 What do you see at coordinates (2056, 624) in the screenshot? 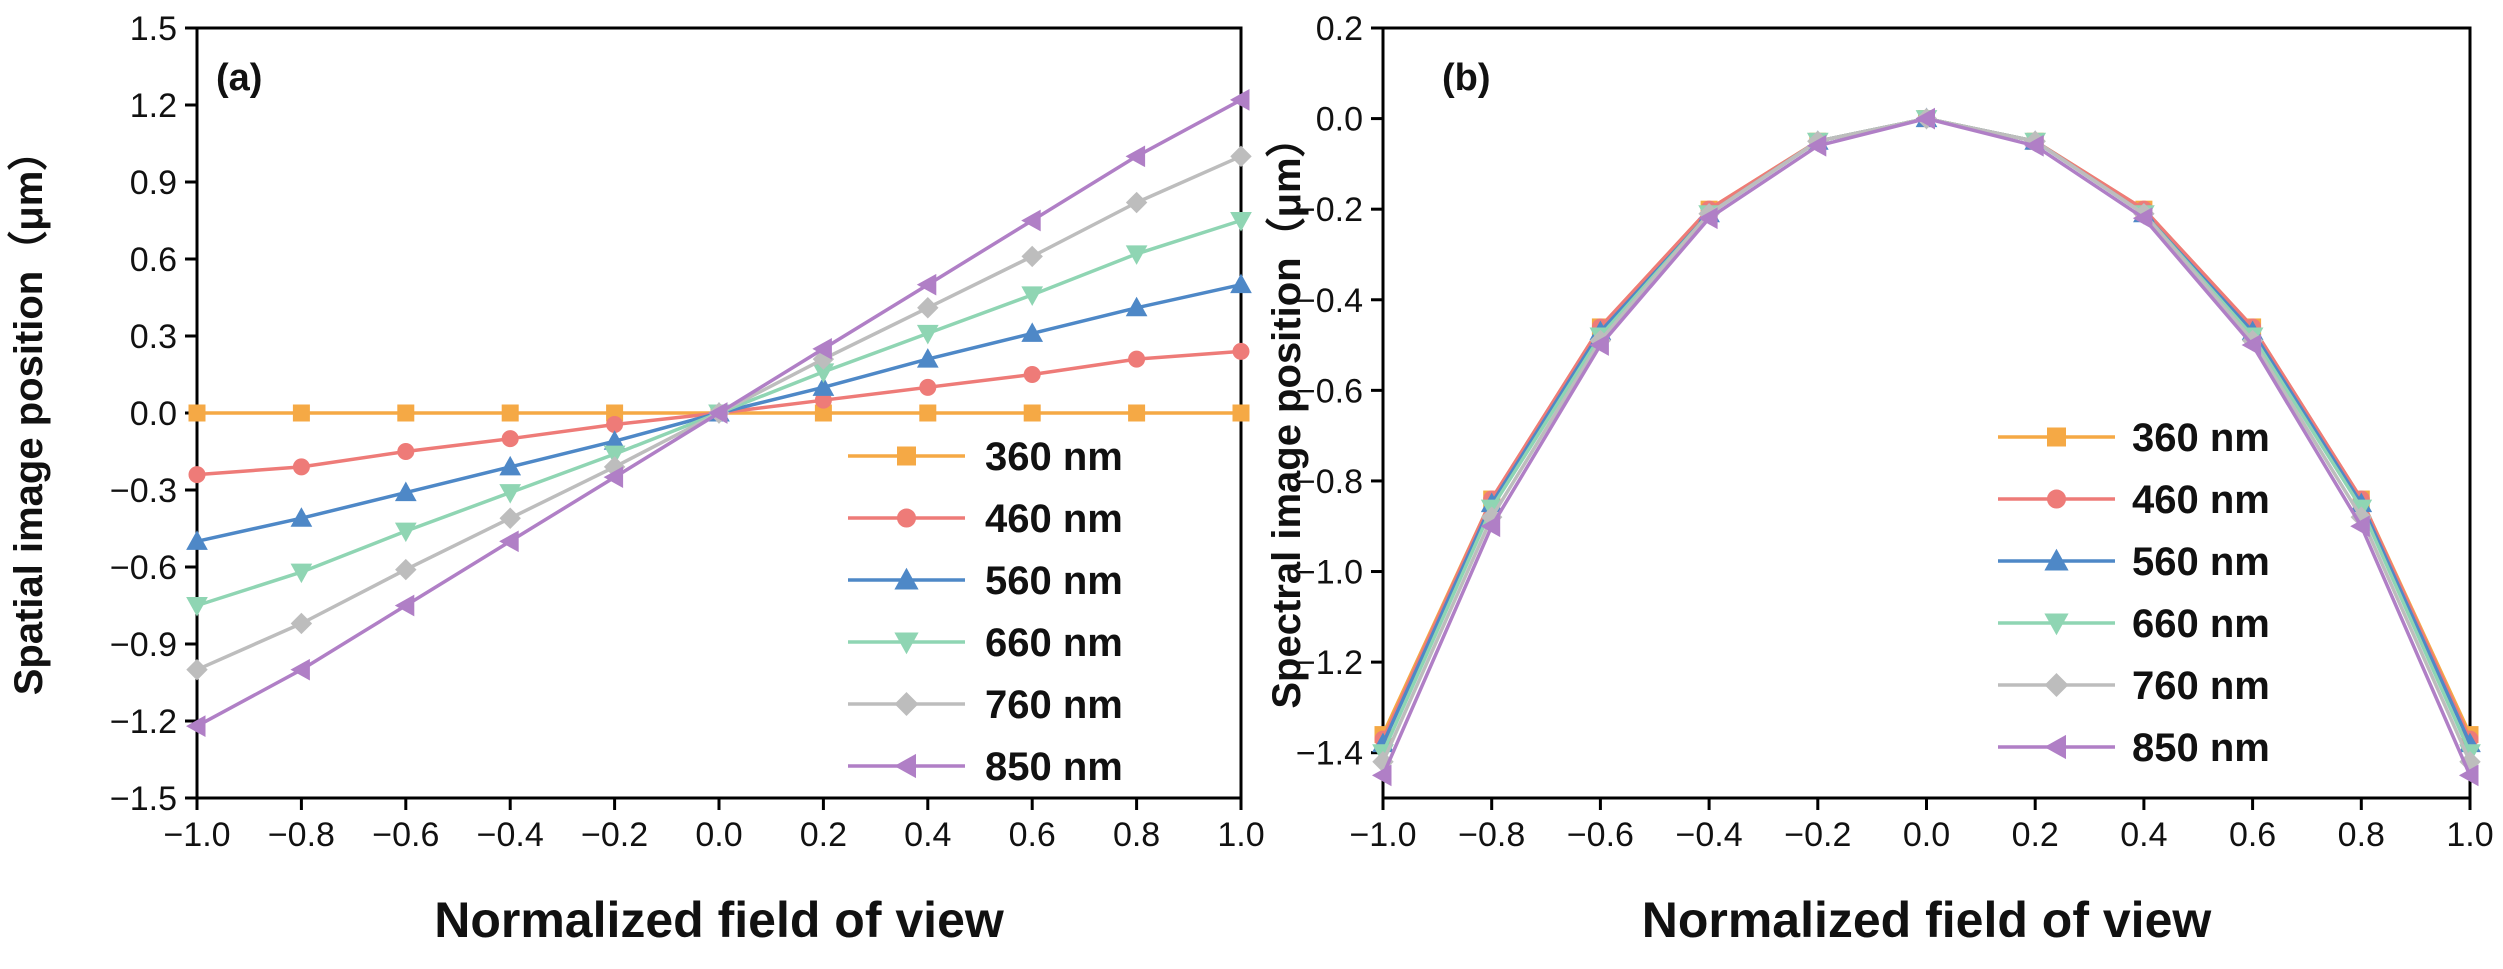
I see `panel-b-legend-item-660-nm-marker` at bounding box center [2056, 624].